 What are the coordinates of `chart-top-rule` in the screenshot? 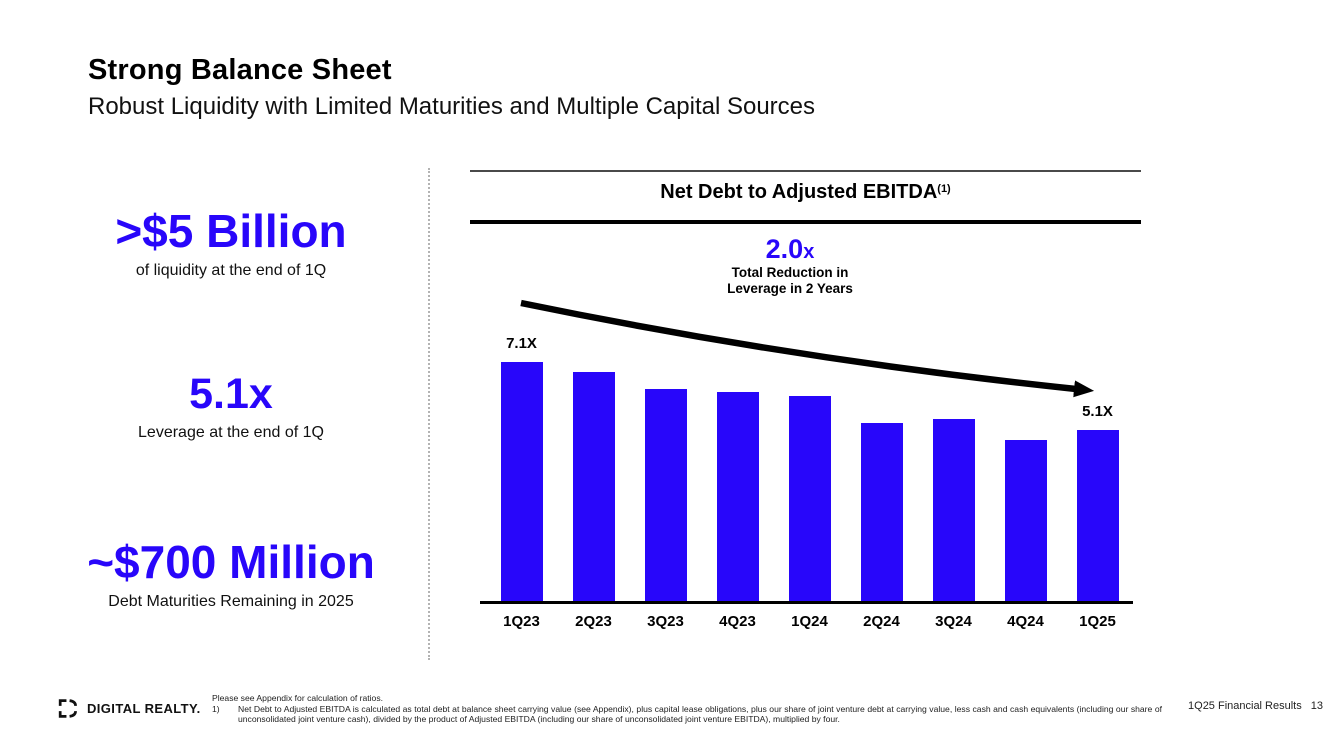 It's located at (805, 171).